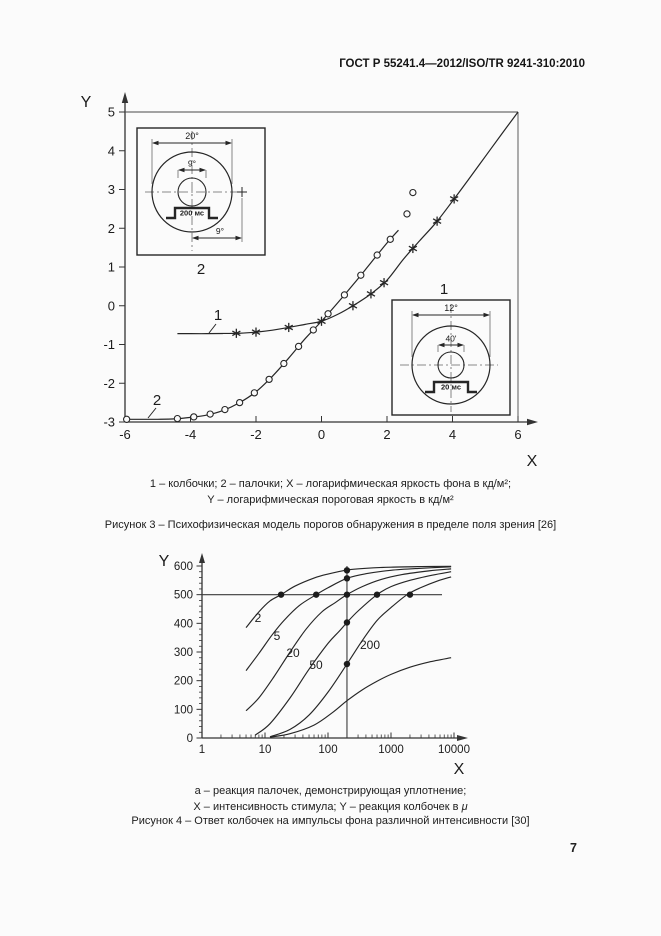  What do you see at coordinates (111, 189) in the screenshot?
I see `svg-text: 3` at bounding box center [111, 189].